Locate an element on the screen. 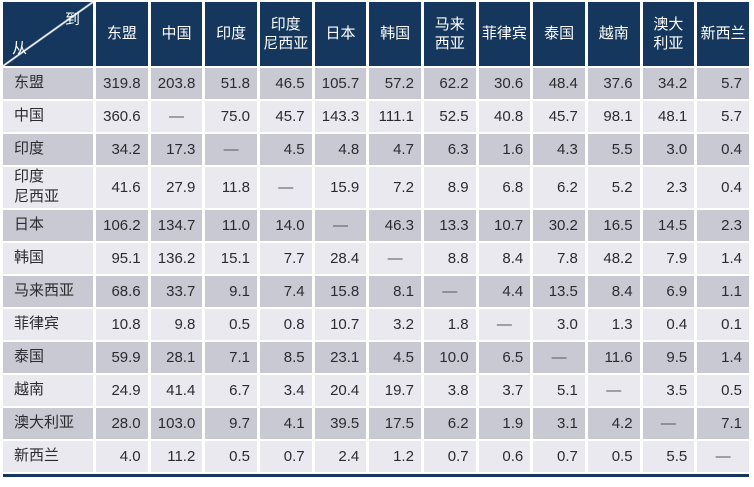 The height and width of the screenshot is (487, 754). cell-value: 134.7 is located at coordinates (176, 225).